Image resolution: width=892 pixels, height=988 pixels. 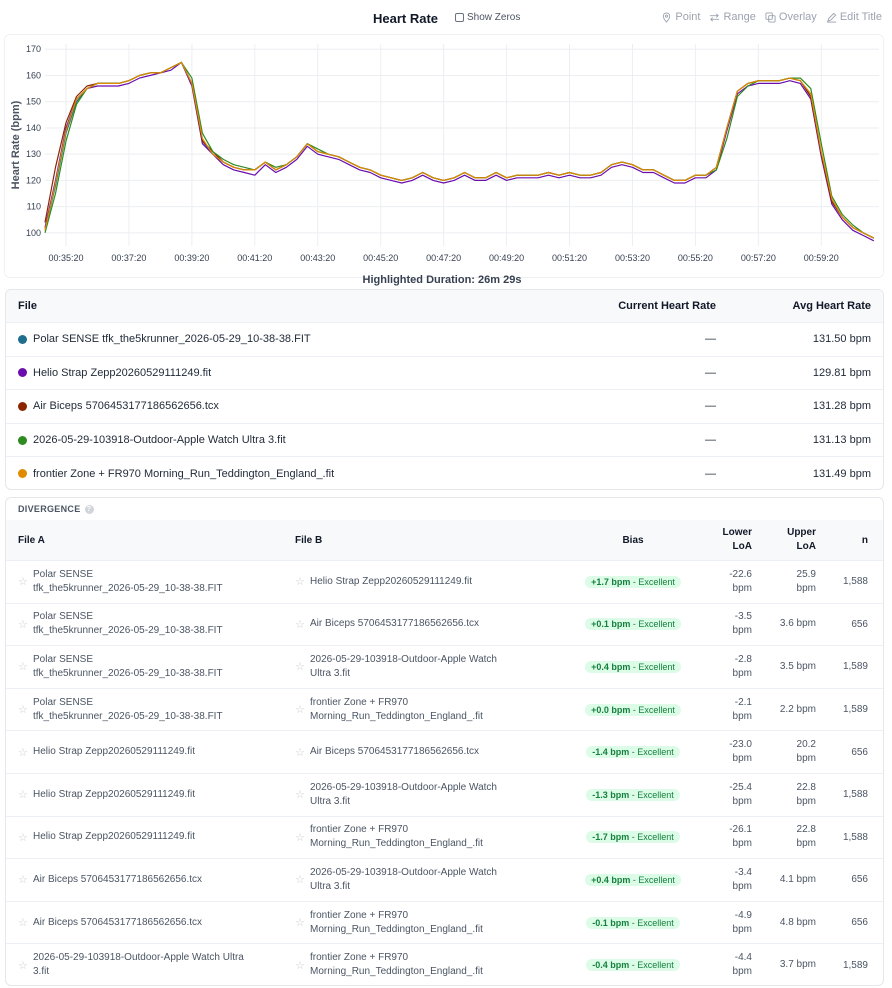 What do you see at coordinates (784, 582) in the screenshot?
I see `upper-loa-cell: 25.9 bpm` at bounding box center [784, 582].